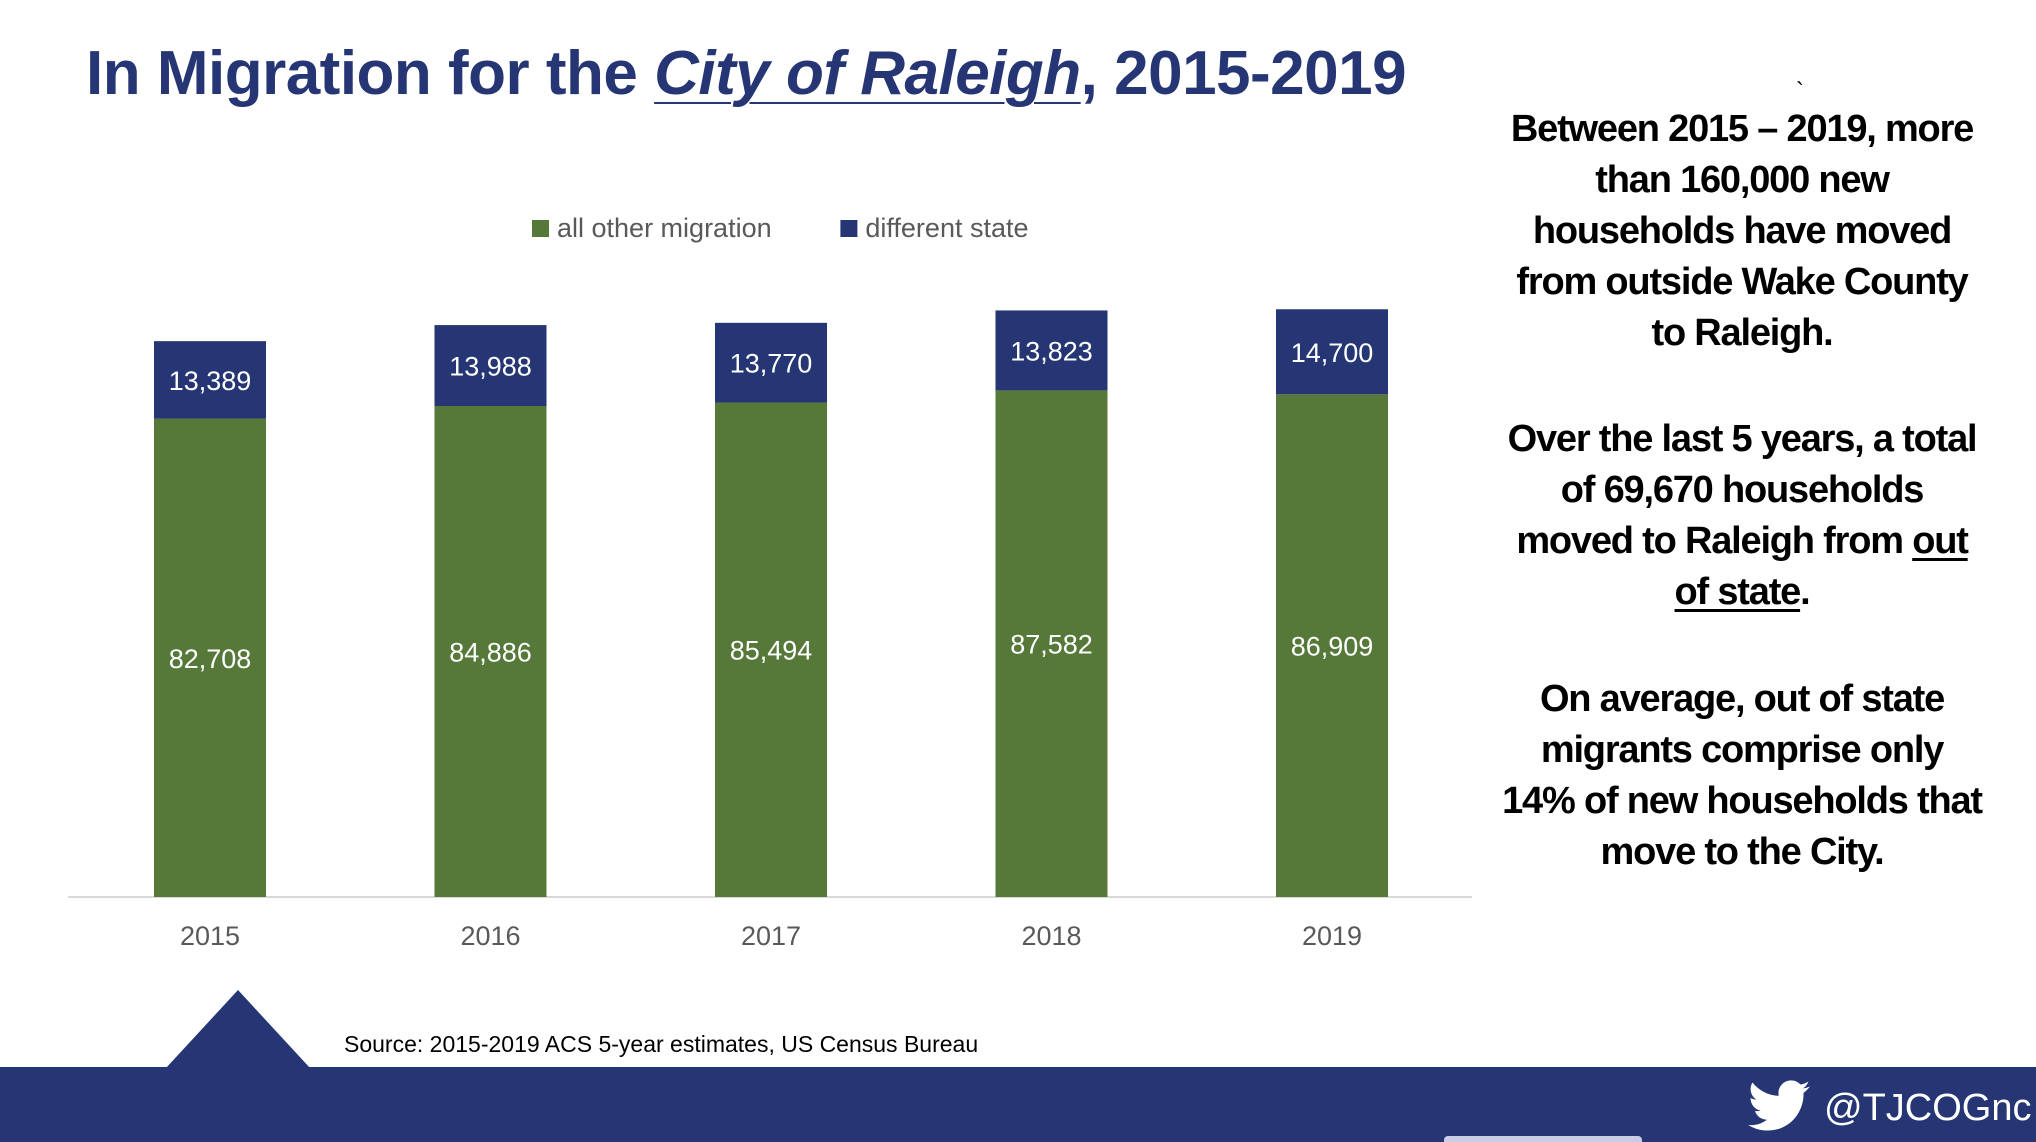 This screenshot has height=1142, width=2036. I want to click on data-label-other-2019: 86,909, so click(1332, 647).